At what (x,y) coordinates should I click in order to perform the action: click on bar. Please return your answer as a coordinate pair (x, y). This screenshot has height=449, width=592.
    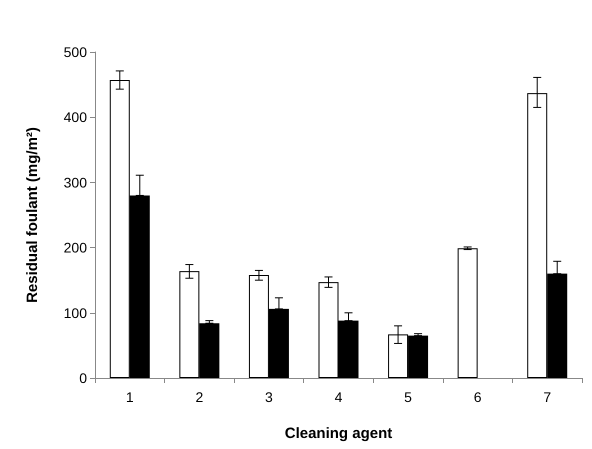
    Looking at the image, I should click on (468, 313).